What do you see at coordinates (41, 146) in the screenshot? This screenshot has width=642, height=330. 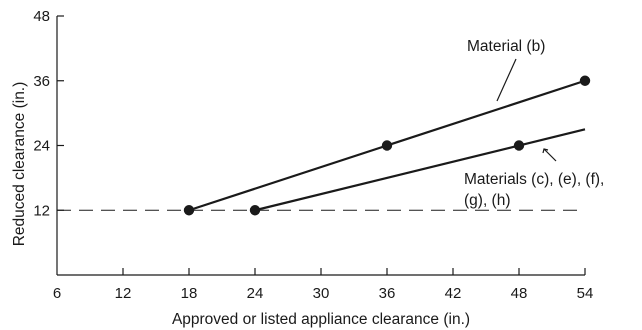 I see `y-tick-label: 24` at bounding box center [41, 146].